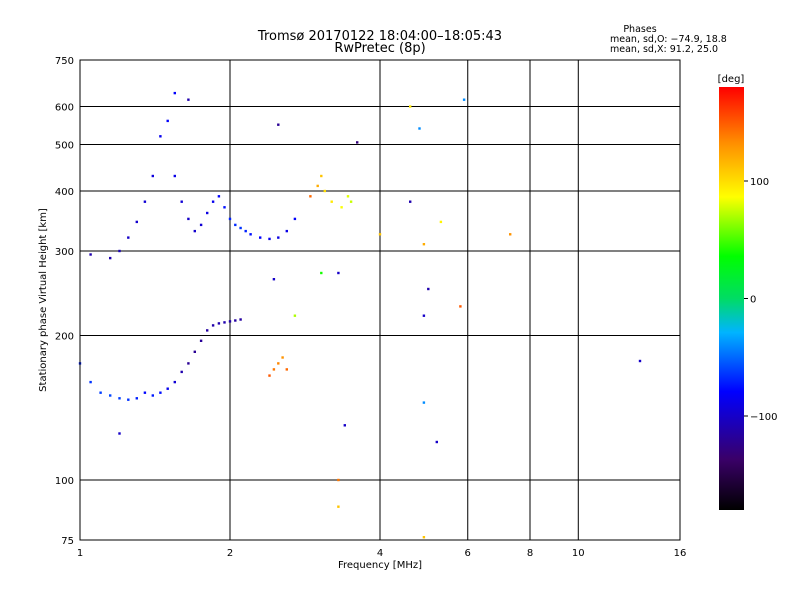  What do you see at coordinates (731, 298) in the screenshot?
I see `colorbar` at bounding box center [731, 298].